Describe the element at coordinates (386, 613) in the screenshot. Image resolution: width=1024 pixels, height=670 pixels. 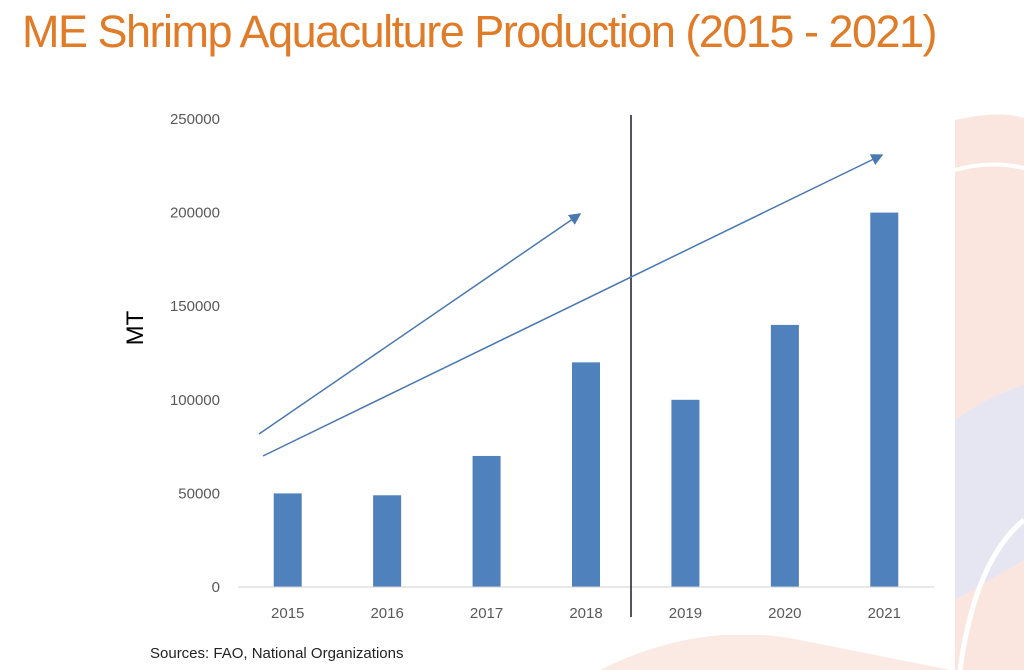
I see `x-tick-label: 2016` at that location.